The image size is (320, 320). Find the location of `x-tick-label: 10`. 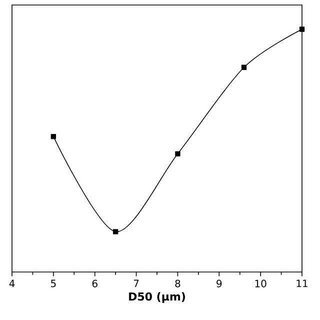

x-tick-label: 10 is located at coordinates (260, 284).